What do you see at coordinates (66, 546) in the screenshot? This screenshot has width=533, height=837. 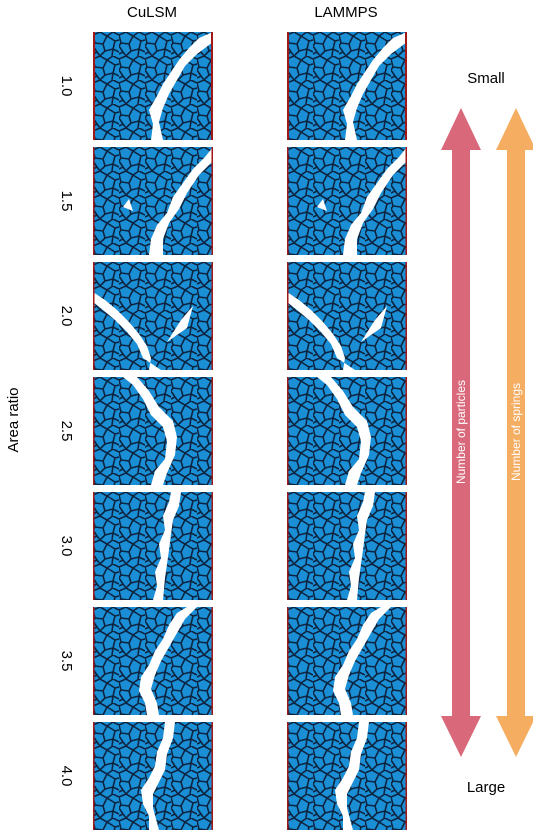 I see `row-label-5: 3.0` at bounding box center [66, 546].